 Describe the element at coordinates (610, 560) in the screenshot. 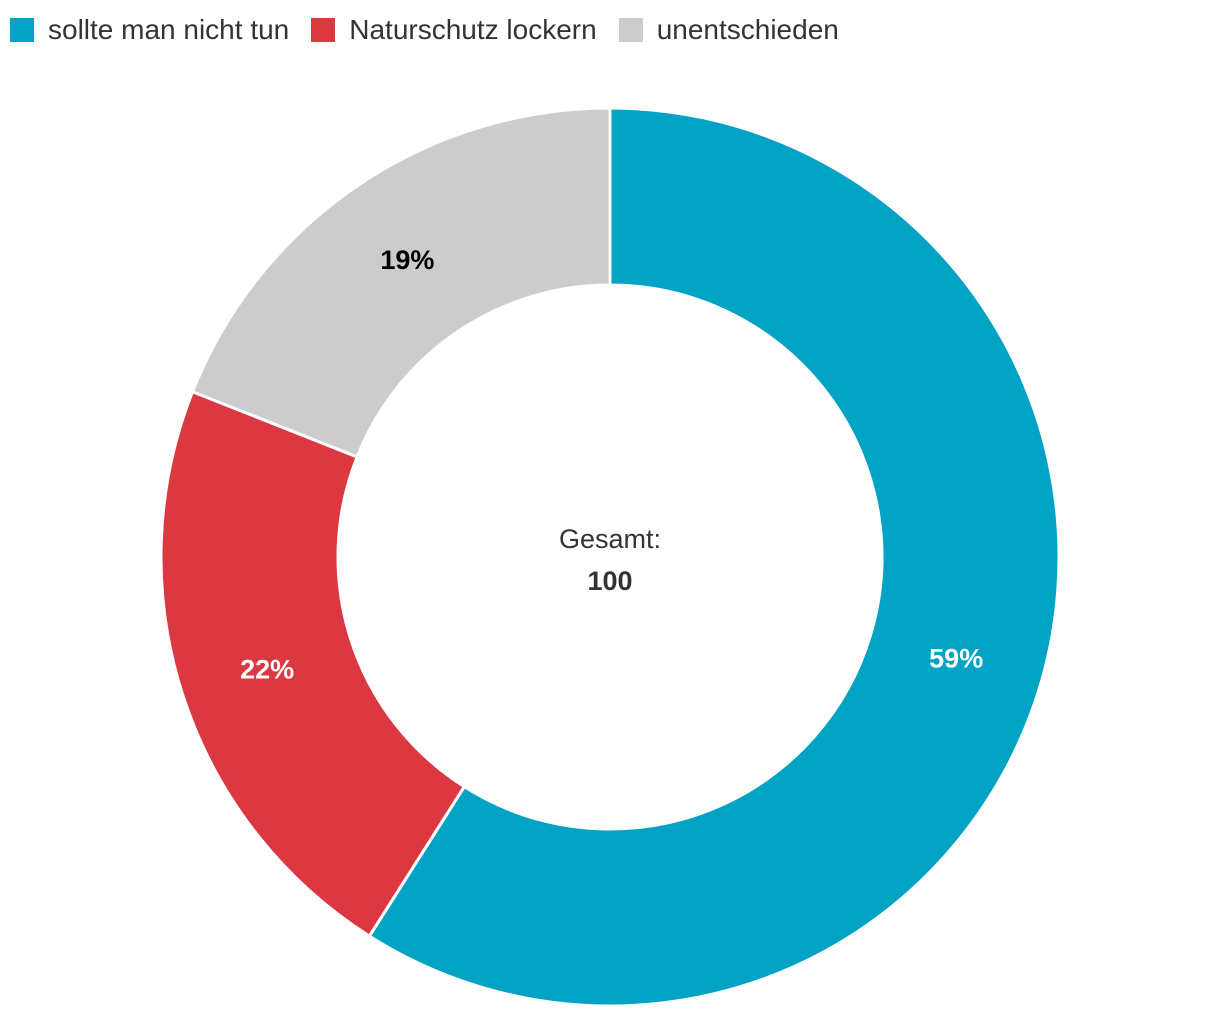

I see `donut-center: Gesamt: 100` at that location.